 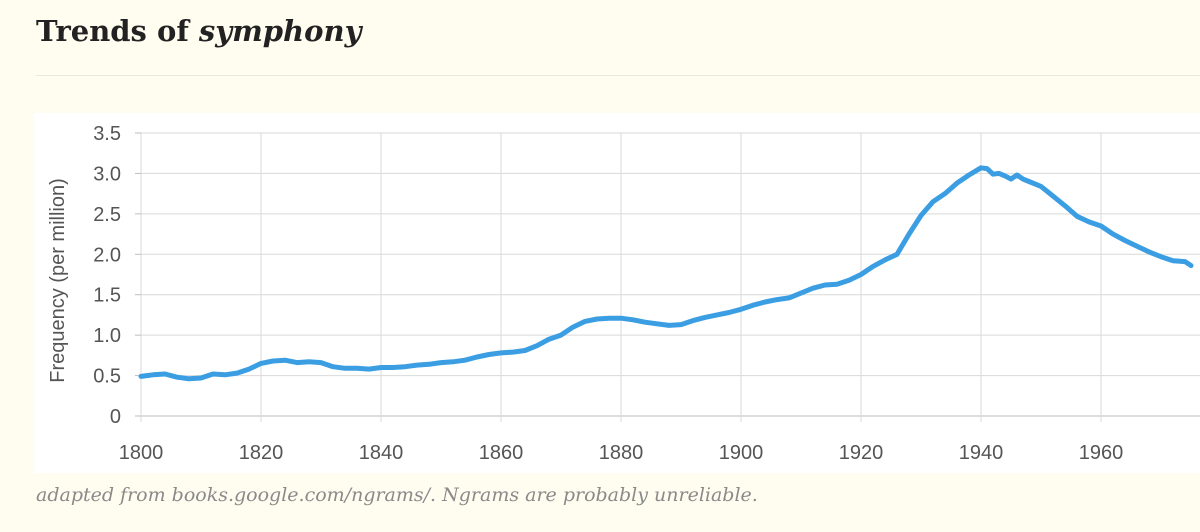 What do you see at coordinates (107, 174) in the screenshot?
I see `y-tick-label: 3.0` at bounding box center [107, 174].